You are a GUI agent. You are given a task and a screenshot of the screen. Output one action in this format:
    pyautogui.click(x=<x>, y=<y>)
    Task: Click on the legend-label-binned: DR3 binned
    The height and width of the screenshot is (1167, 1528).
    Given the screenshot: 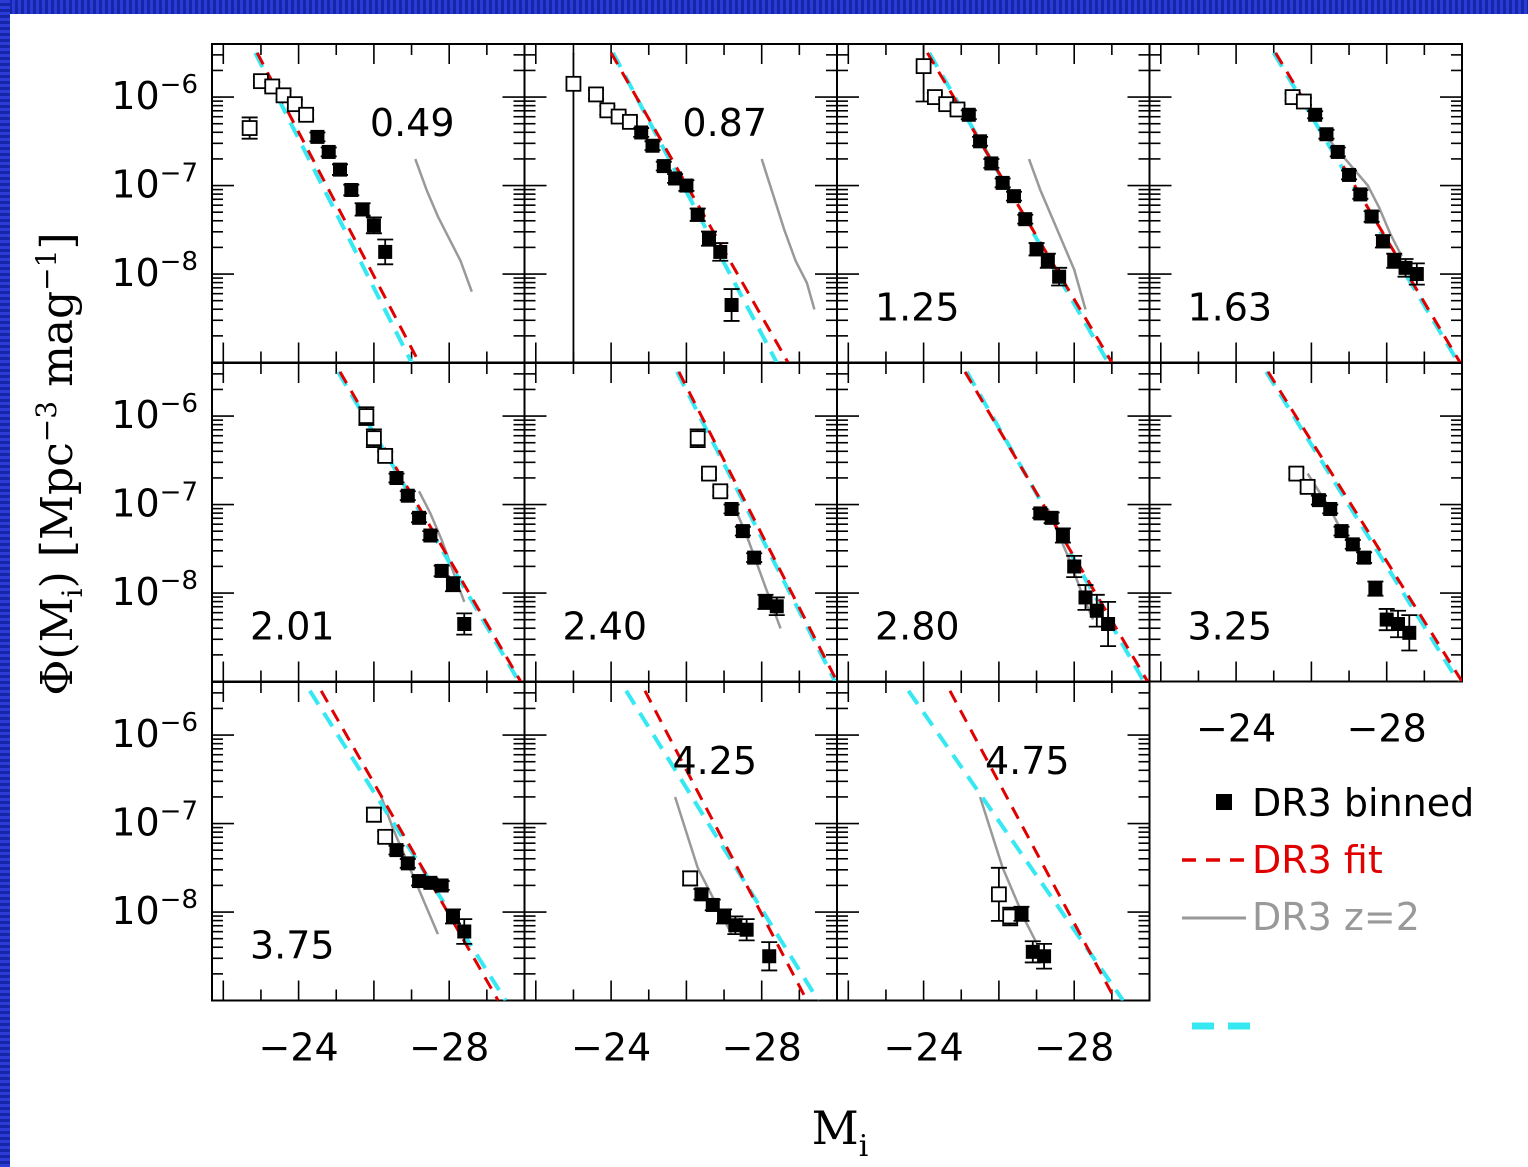 What is the action you would take?
    pyautogui.click(x=1363, y=803)
    